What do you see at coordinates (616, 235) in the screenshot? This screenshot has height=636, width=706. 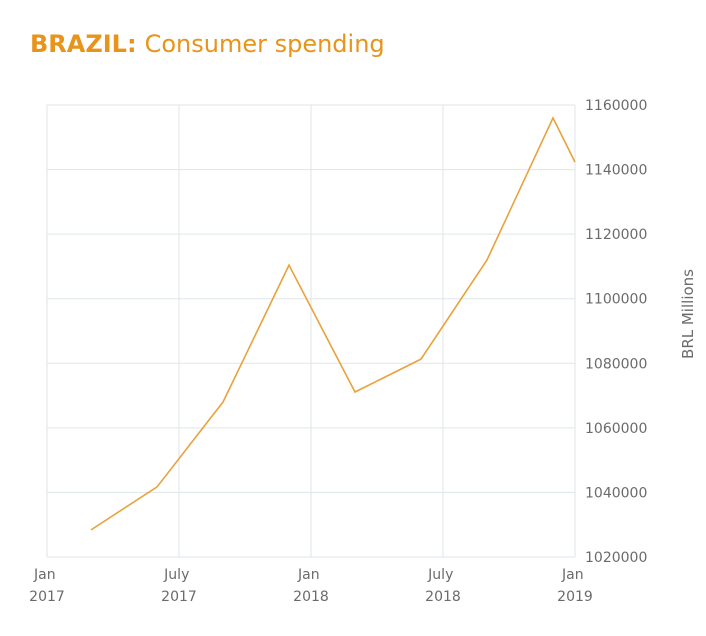 I see `y-tick-label: 1120000` at bounding box center [616, 235].